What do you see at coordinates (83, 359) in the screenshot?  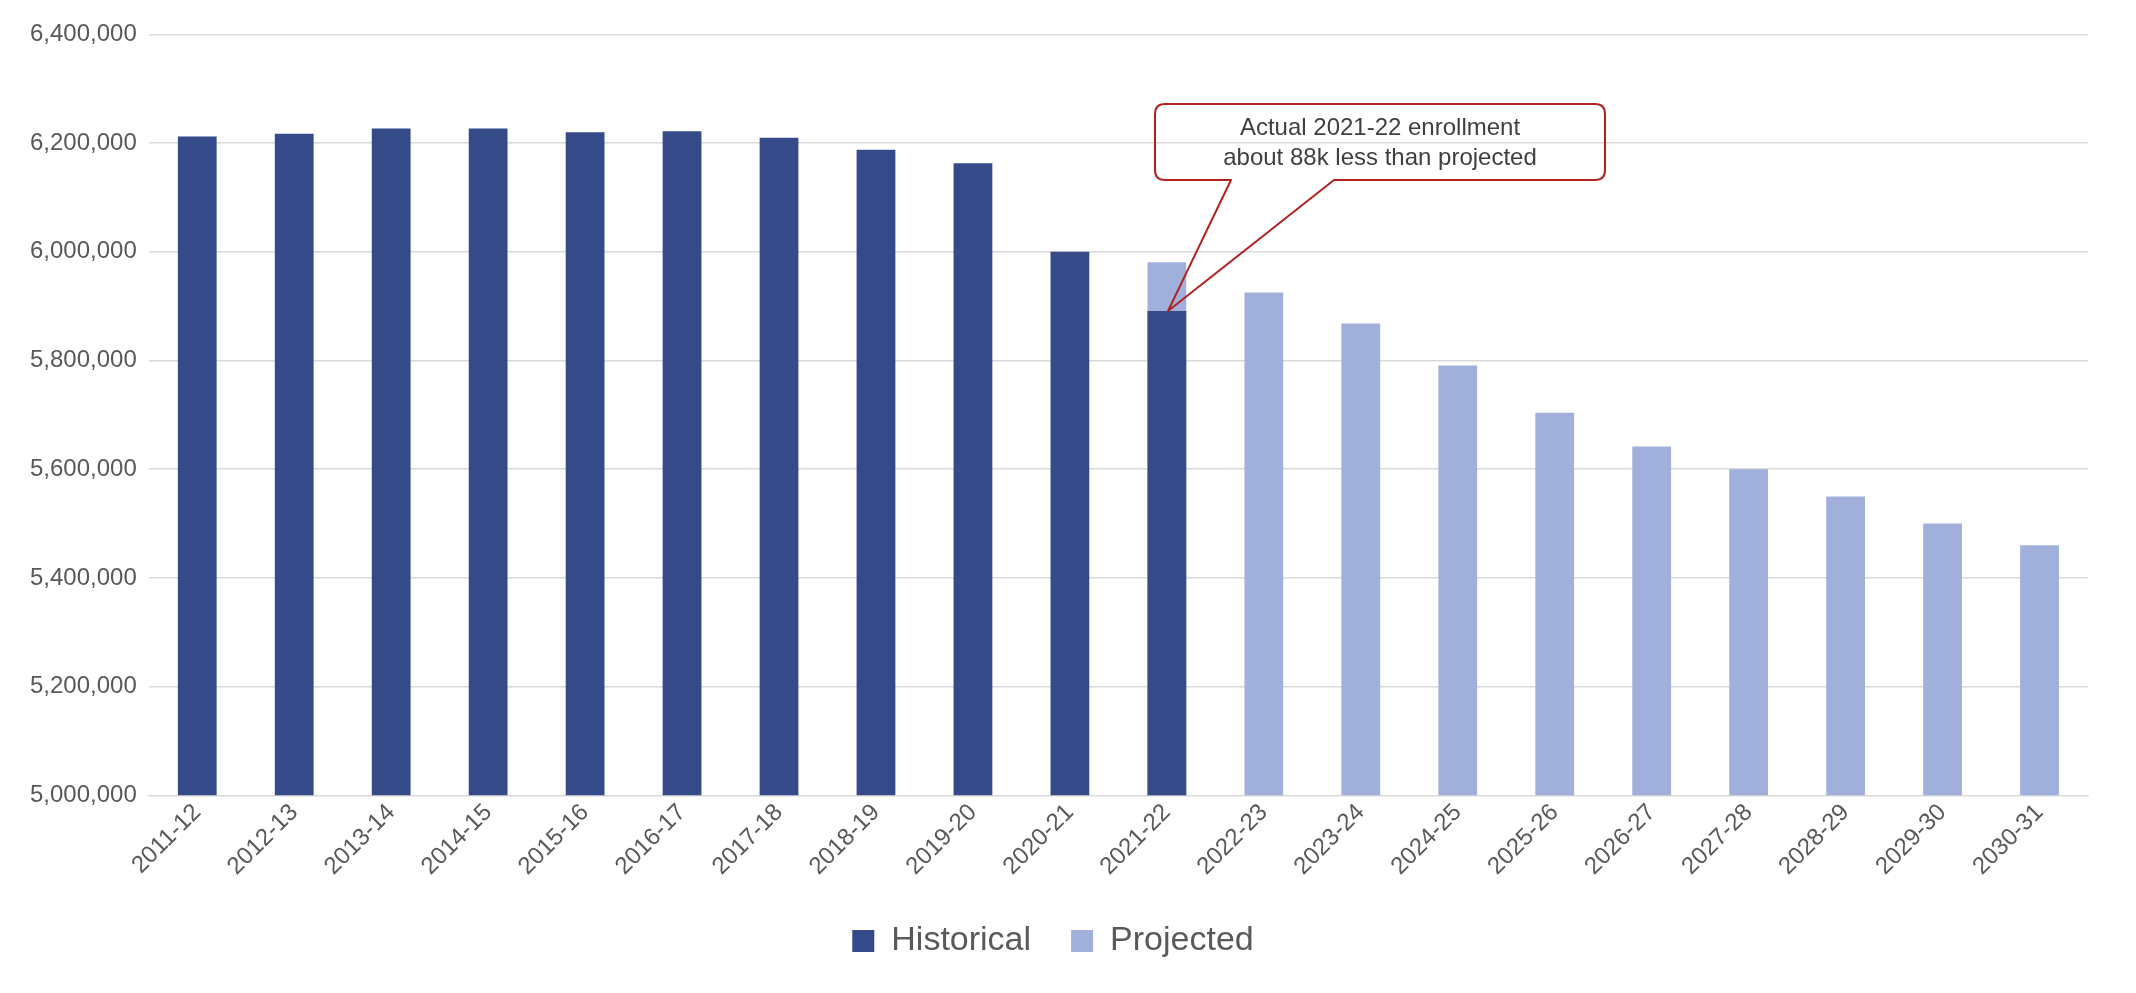 I see `y-tick-label: 5,800,000` at bounding box center [83, 359].